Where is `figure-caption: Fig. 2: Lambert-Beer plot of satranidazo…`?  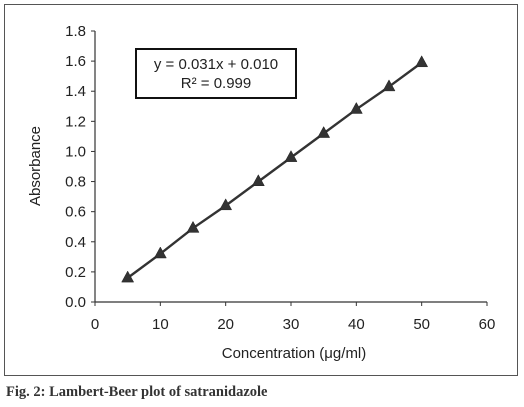
figure-caption: Fig. 2: Lambert-Beer plot of satranidazo… is located at coordinates (137, 392).